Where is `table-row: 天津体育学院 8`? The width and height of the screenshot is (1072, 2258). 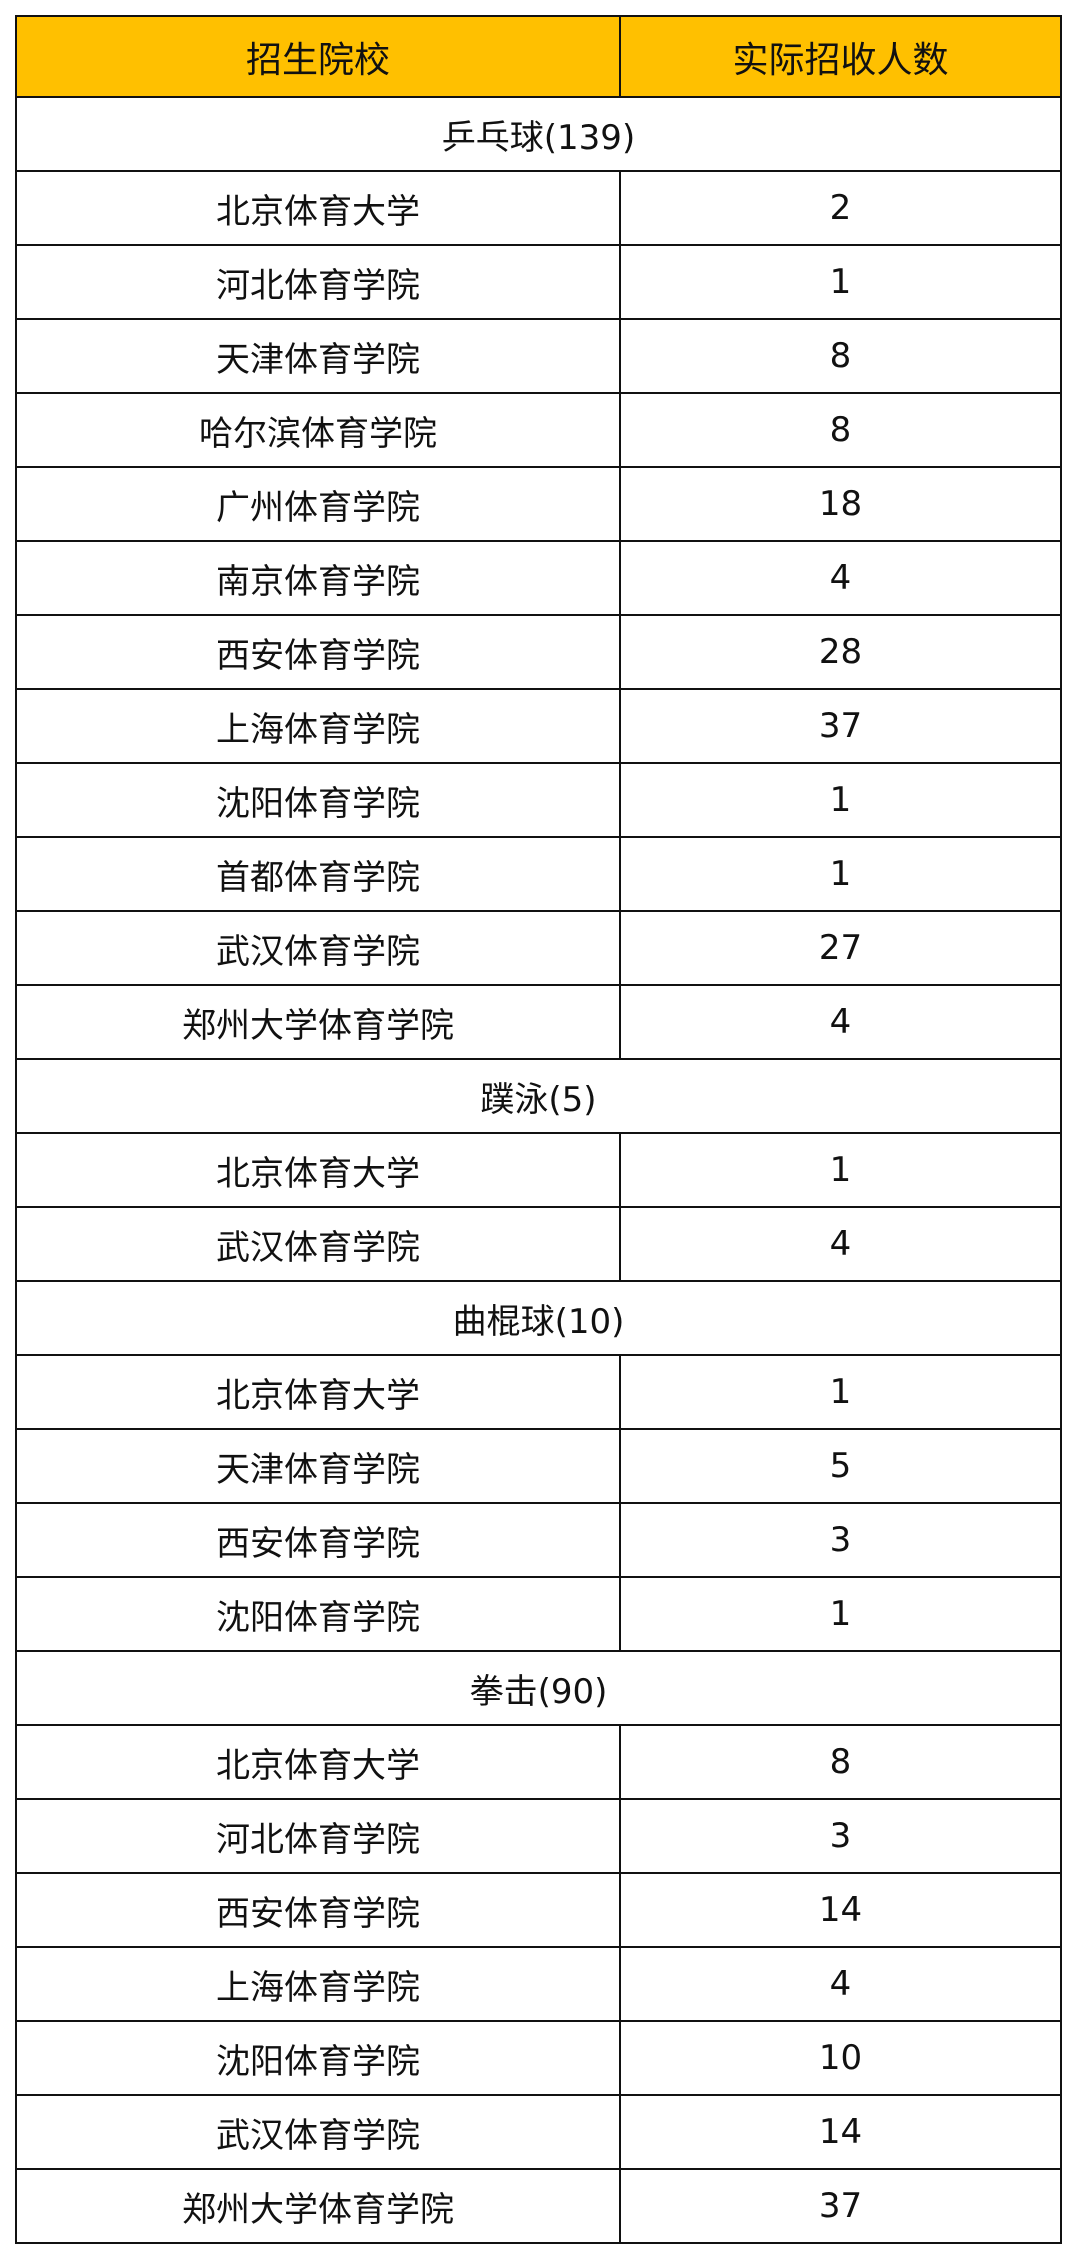 table-row: 天津体育学院 8 is located at coordinates (538, 356).